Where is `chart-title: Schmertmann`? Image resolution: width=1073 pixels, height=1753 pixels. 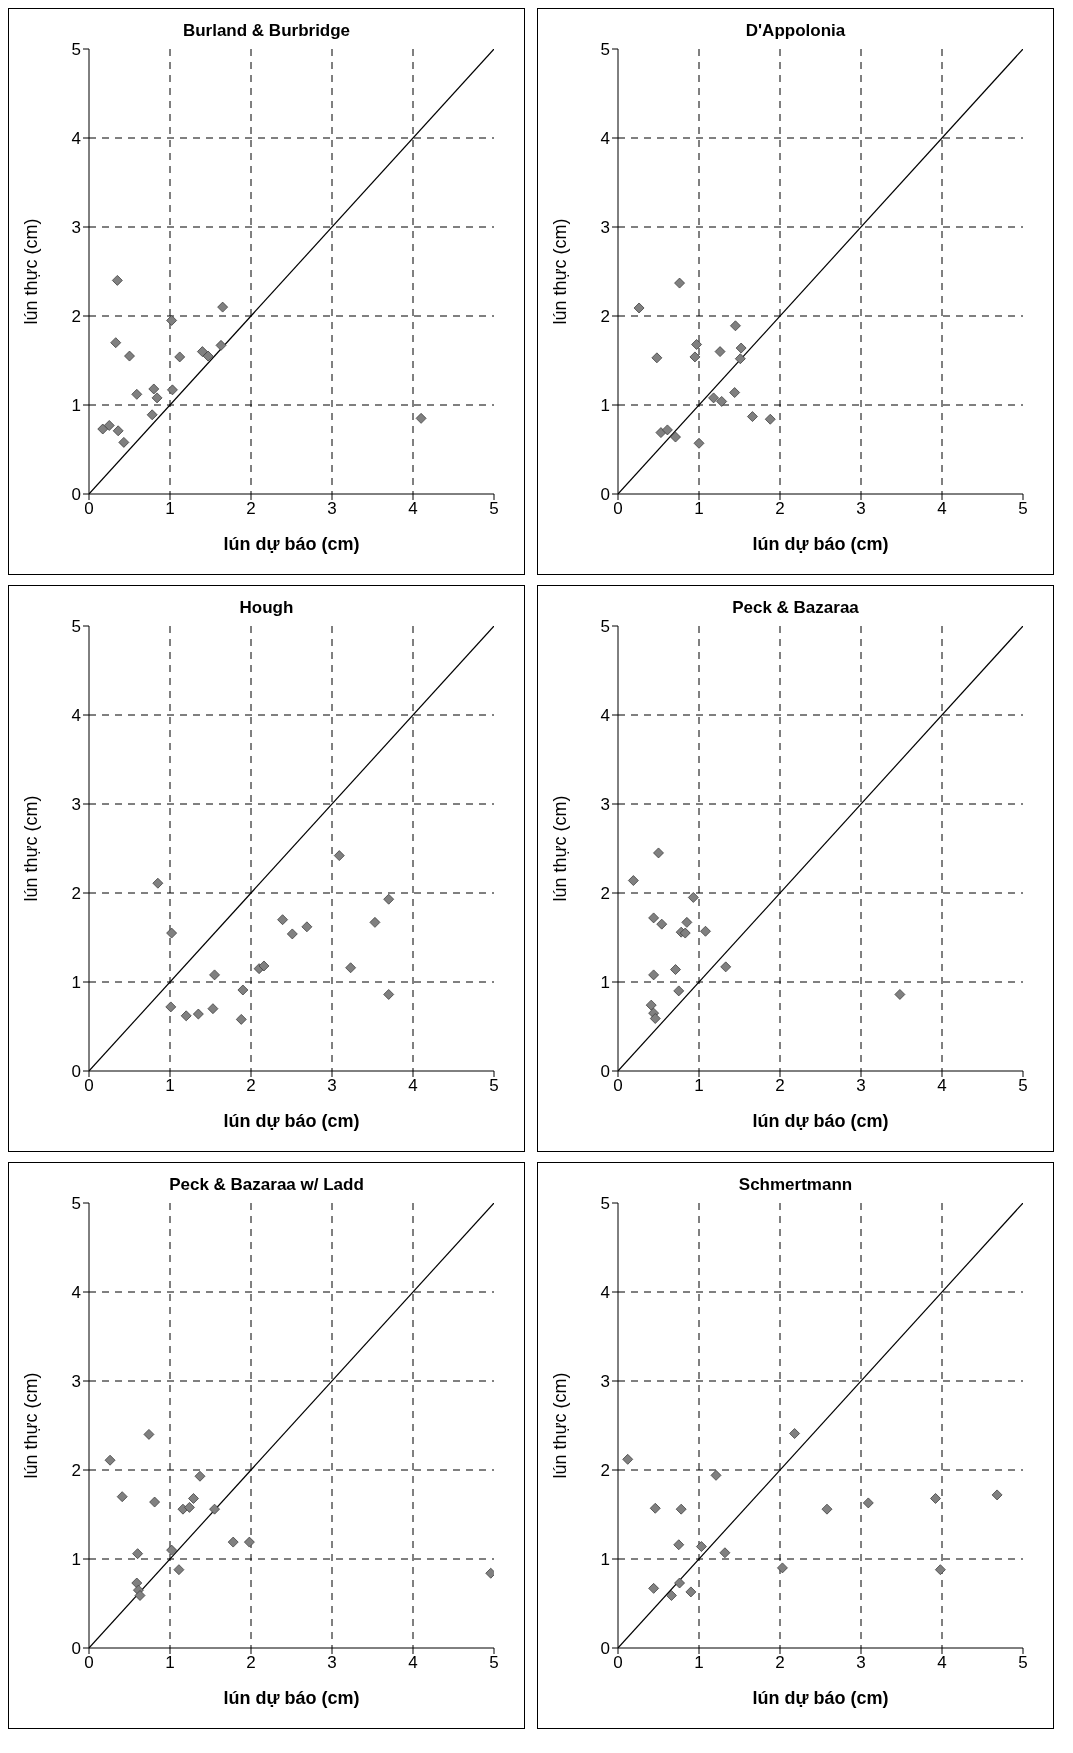 chart-title: Schmertmann is located at coordinates (795, 1185).